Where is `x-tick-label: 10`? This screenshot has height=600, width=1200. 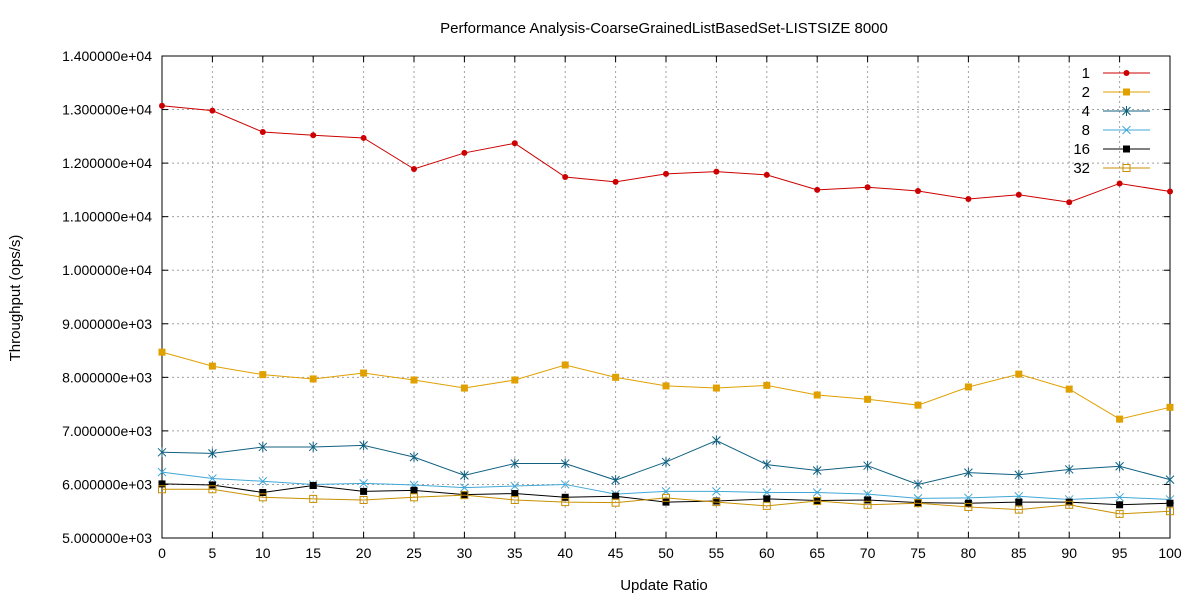
x-tick-label: 10 is located at coordinates (263, 553).